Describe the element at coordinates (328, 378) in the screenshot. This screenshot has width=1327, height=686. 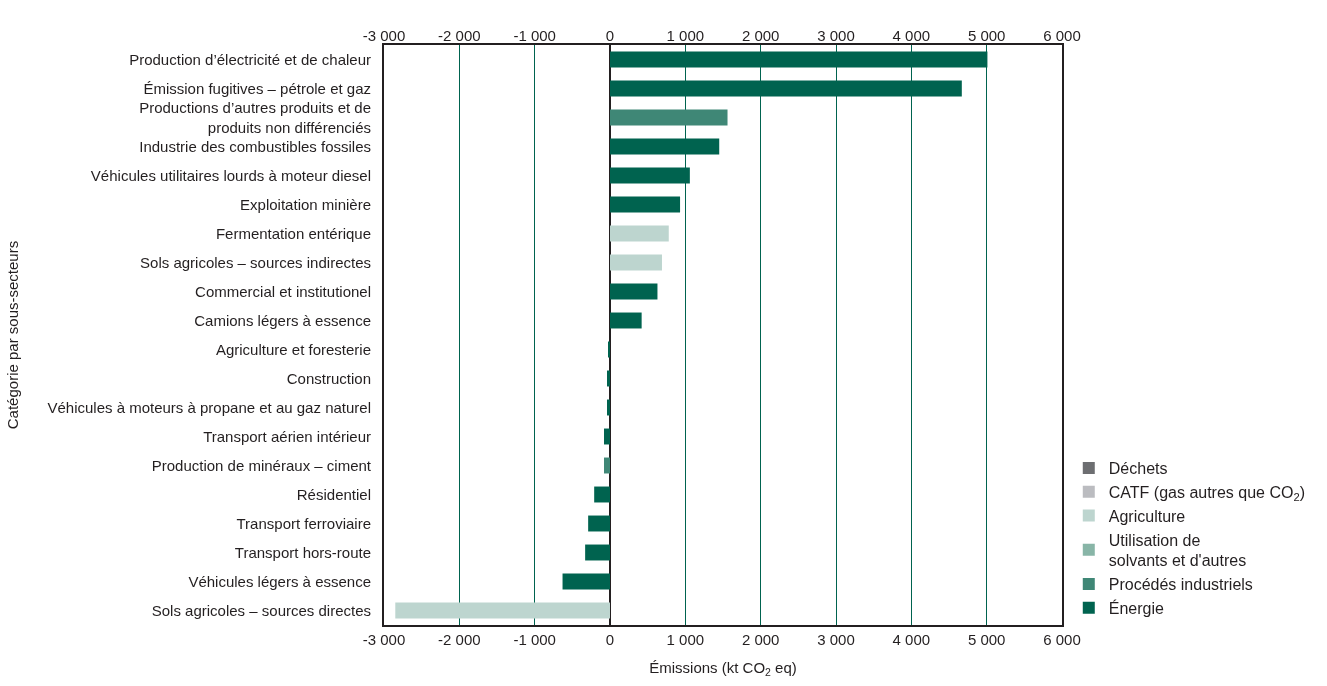
I see `y-tick-label: Construction` at that location.